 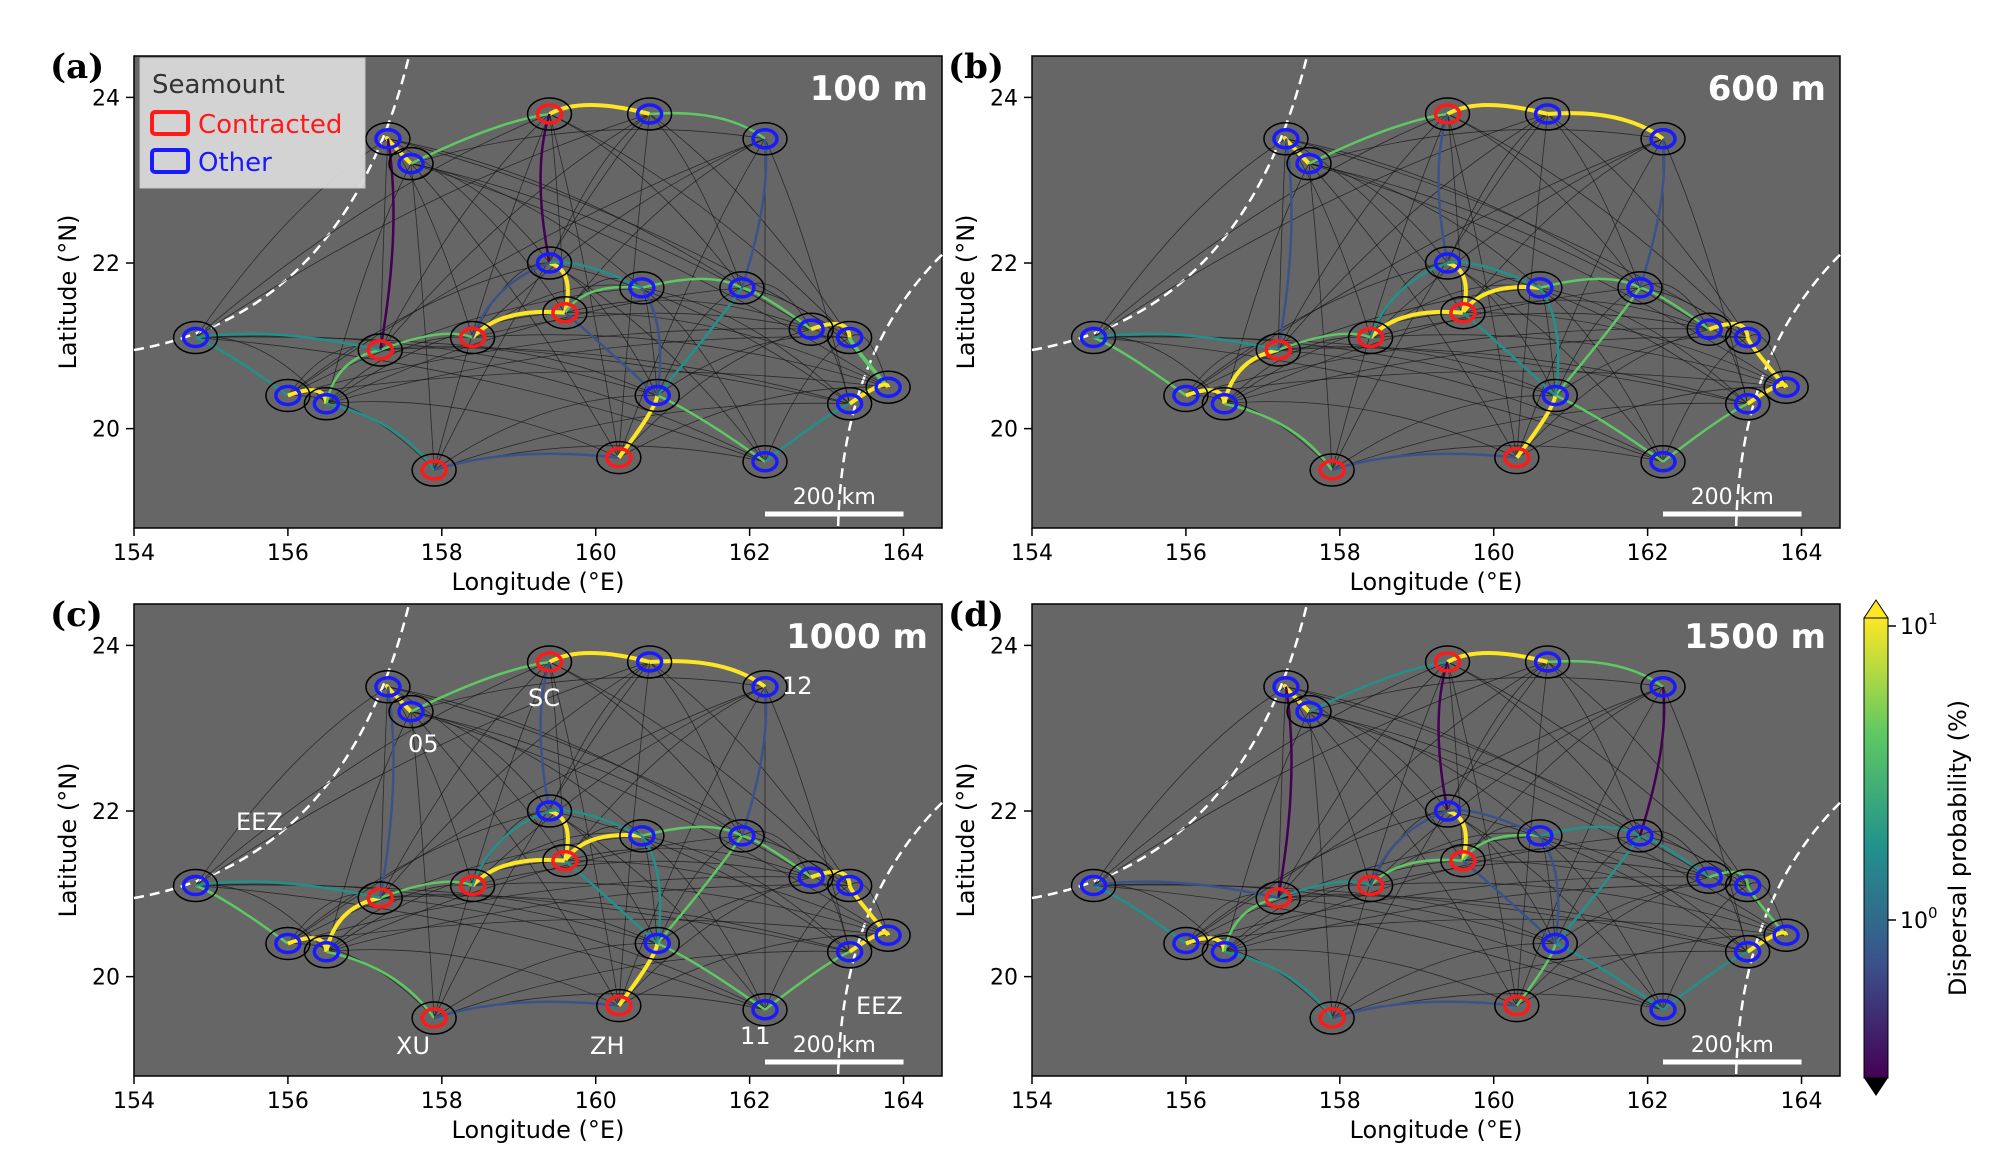 What do you see at coordinates (1755, 637) in the screenshot?
I see `depth-label: 1500 m` at bounding box center [1755, 637].